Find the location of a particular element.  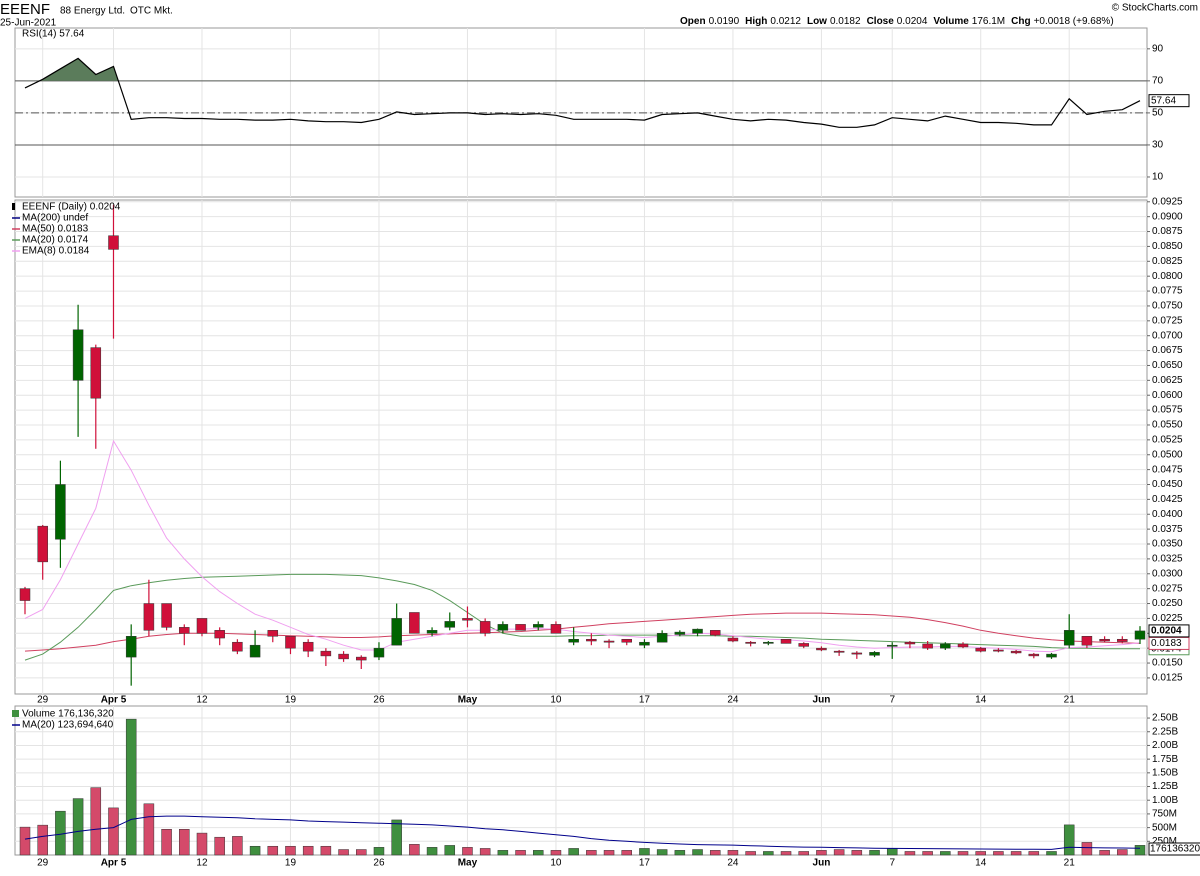

y-tick-label: 30 is located at coordinates (1158, 145).